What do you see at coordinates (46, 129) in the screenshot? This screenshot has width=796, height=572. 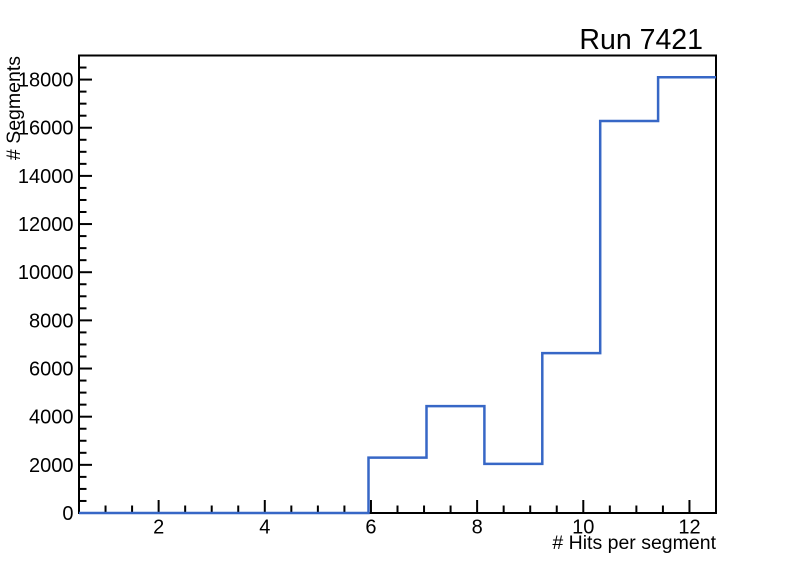 I see `y-tick-label: 16000` at bounding box center [46, 129].